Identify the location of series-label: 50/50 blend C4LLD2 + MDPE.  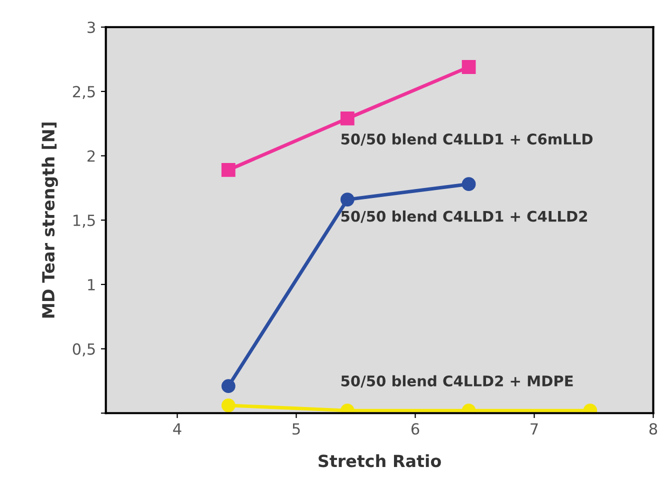
(457, 381).